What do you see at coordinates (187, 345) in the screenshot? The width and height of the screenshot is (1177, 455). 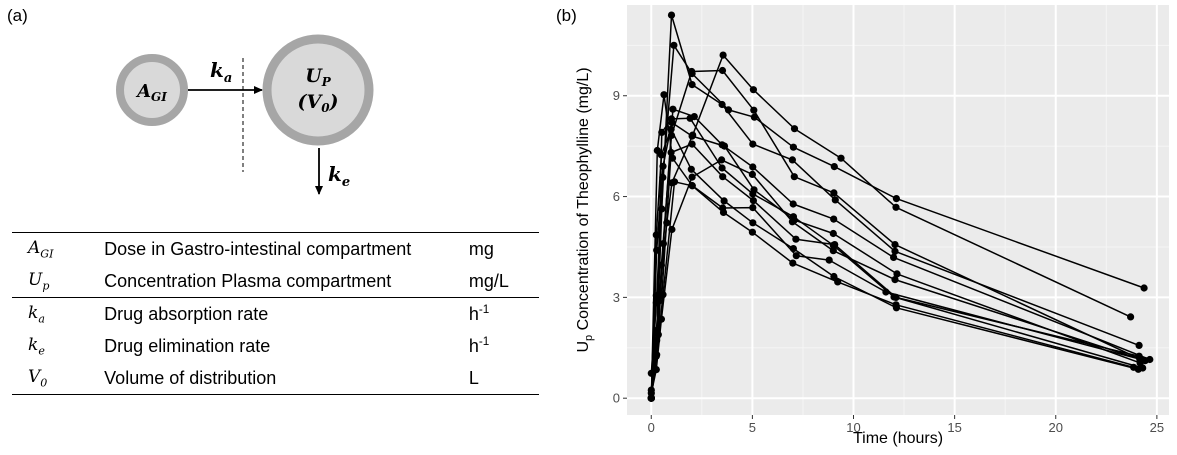 I see `param-description: Drug elimination rate` at bounding box center [187, 345].